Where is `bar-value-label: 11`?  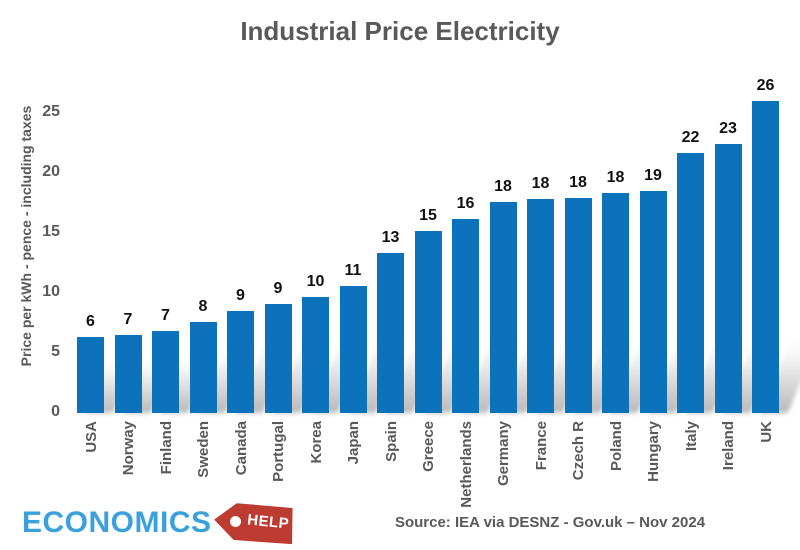
bar-value-label: 11 is located at coordinates (353, 270).